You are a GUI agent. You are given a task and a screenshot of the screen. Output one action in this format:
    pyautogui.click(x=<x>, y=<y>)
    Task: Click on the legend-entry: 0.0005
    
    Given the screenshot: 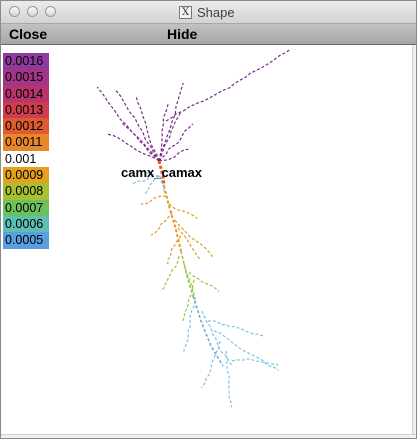 What is the action you would take?
    pyautogui.click(x=26, y=240)
    